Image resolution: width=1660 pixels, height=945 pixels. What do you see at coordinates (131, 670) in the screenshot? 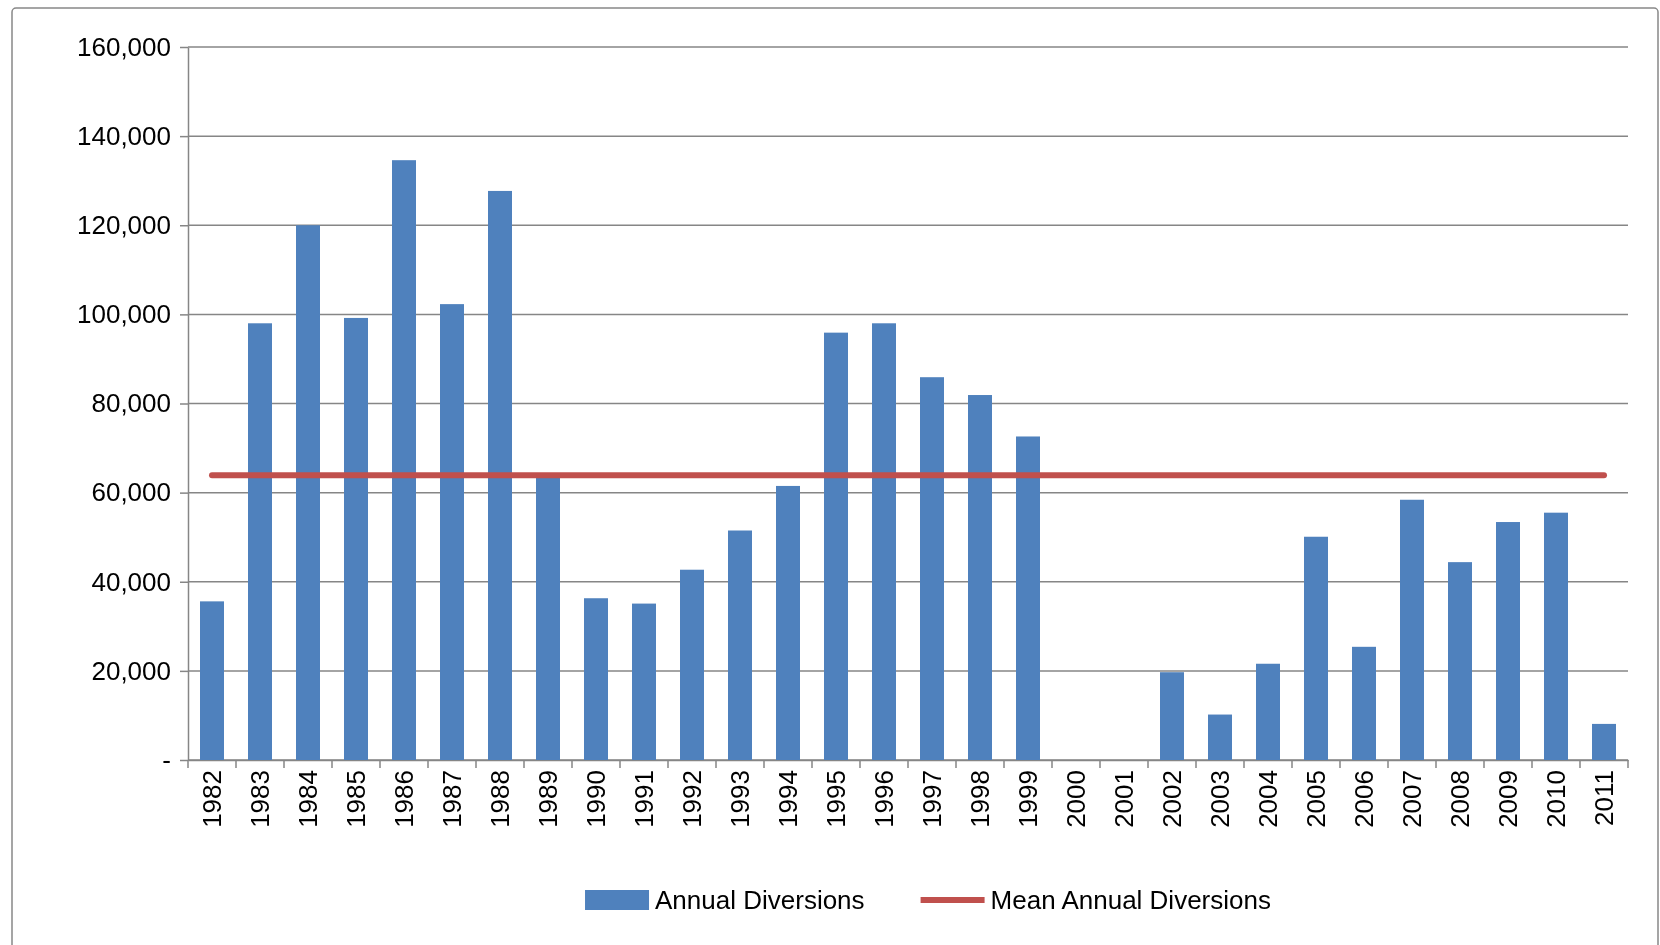
I see `y-tick-label: 20,000` at bounding box center [131, 670].